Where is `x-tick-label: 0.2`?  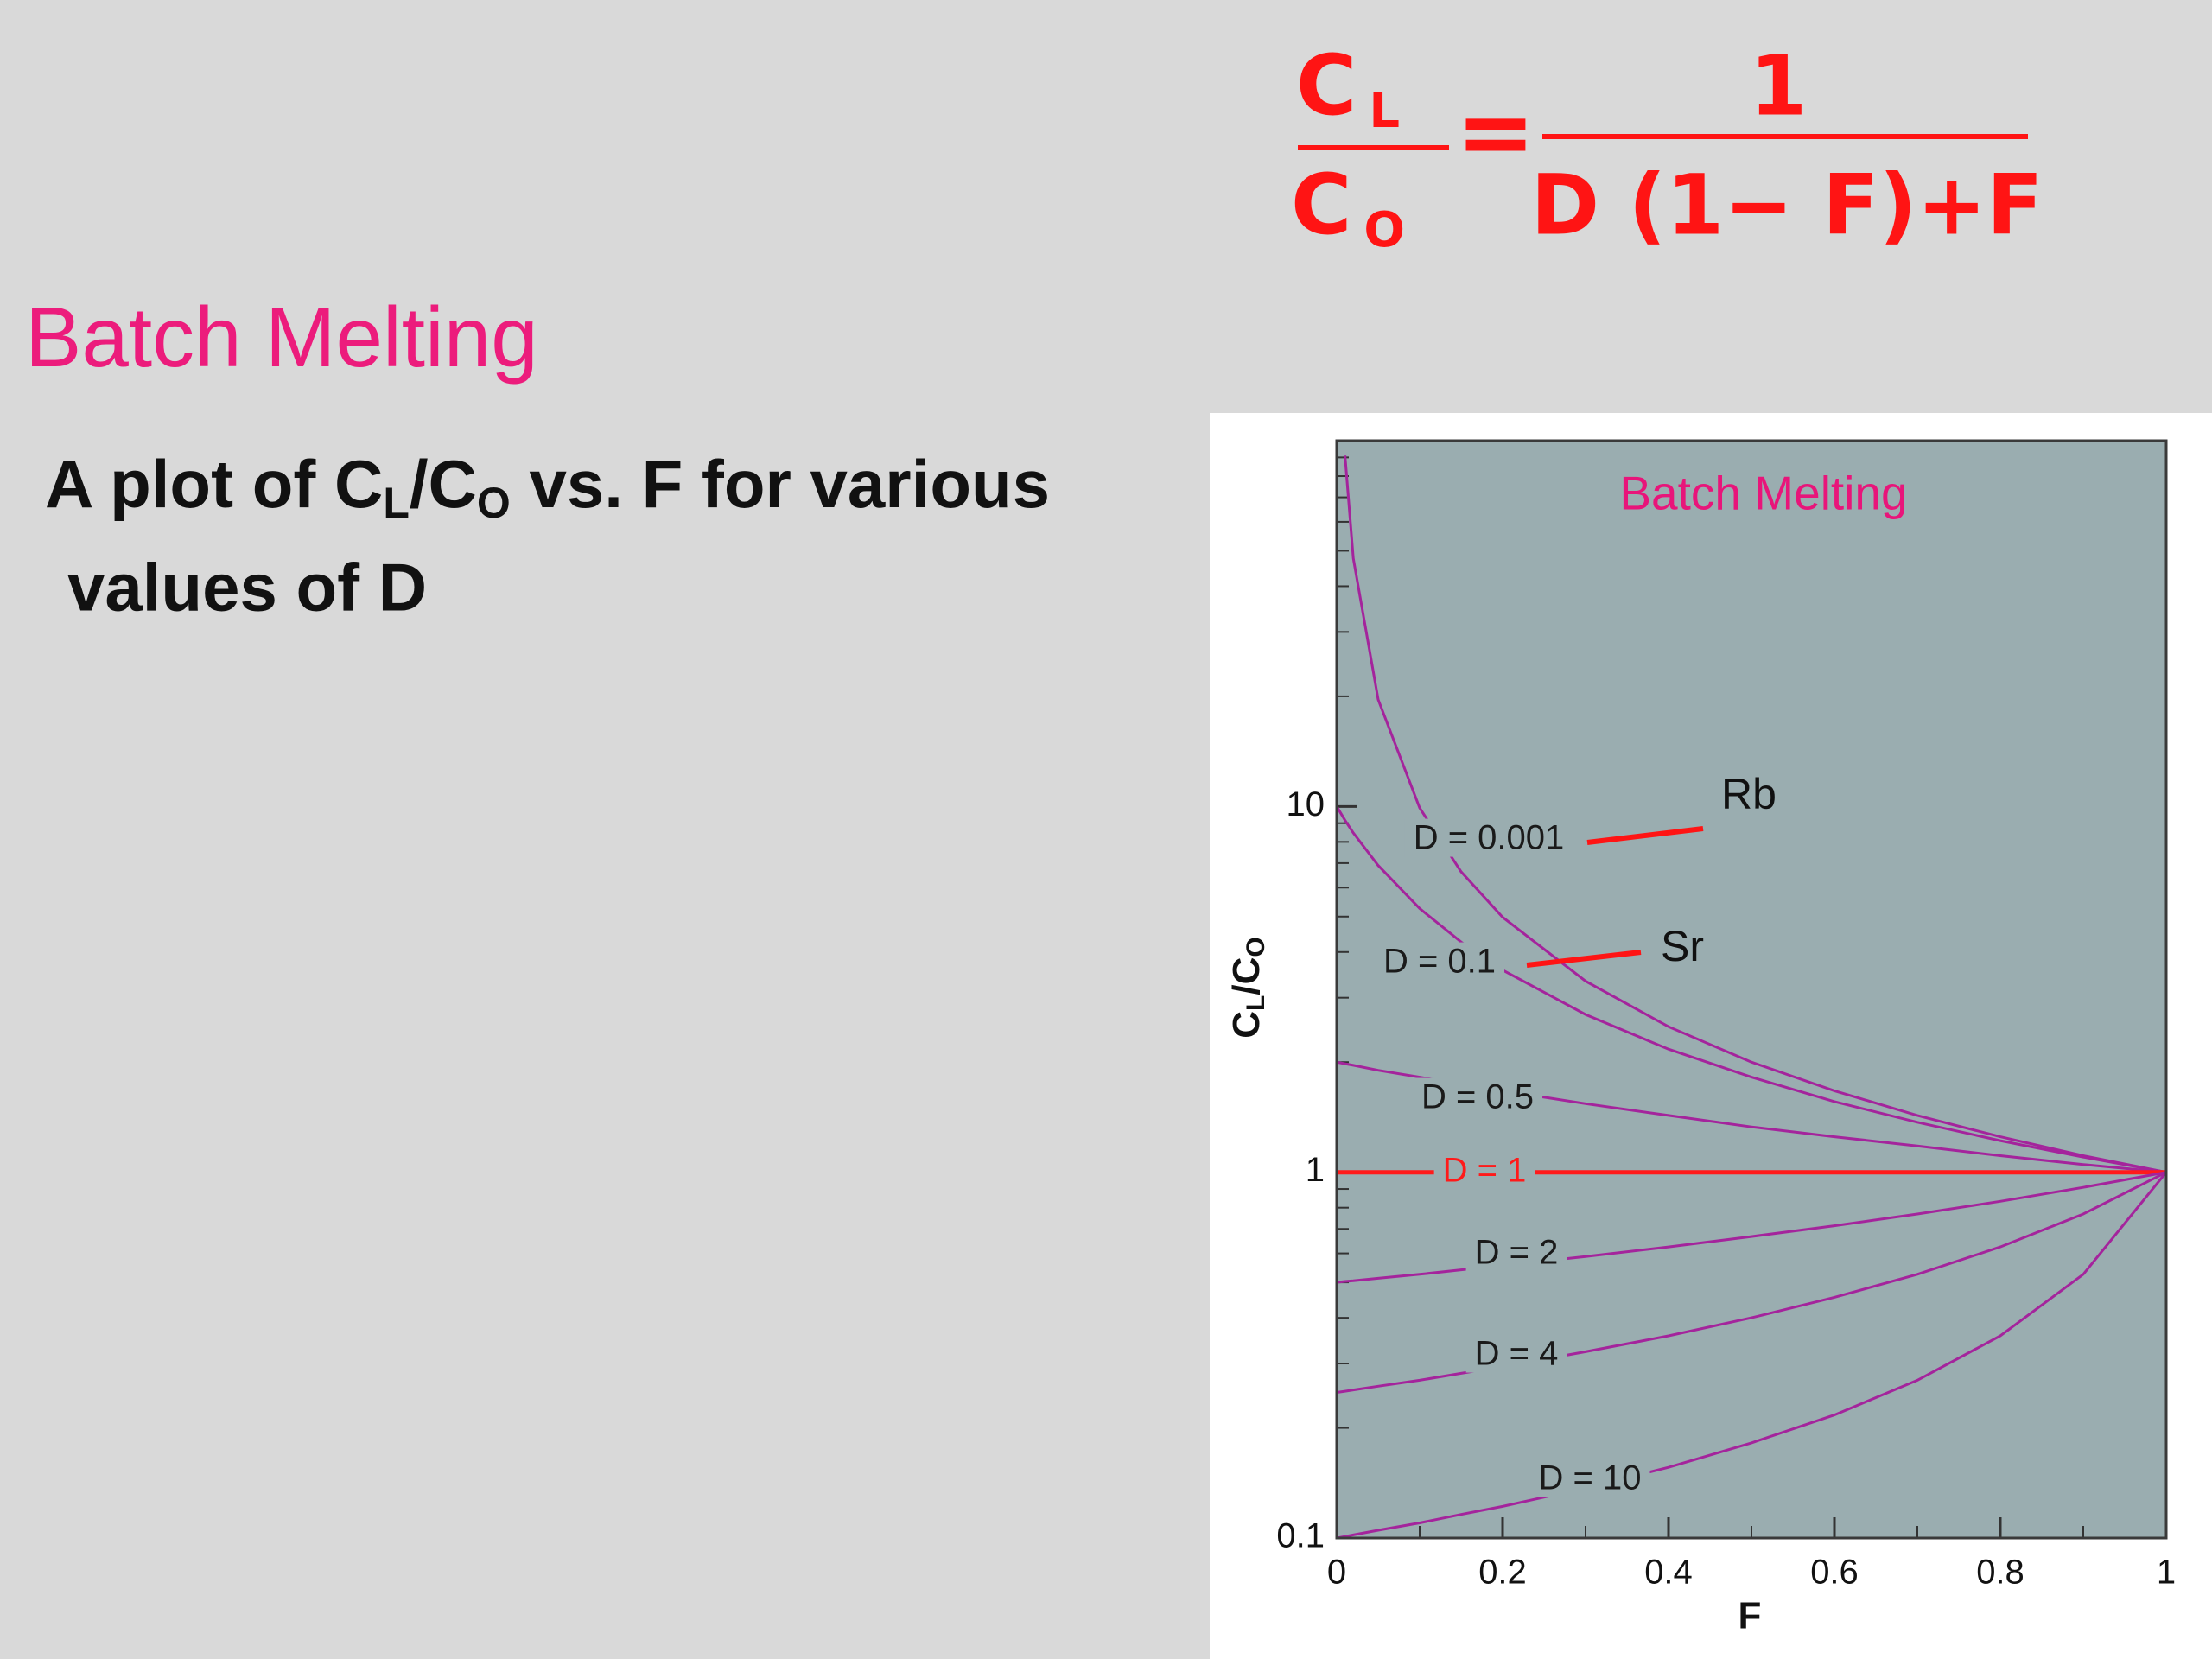 x-tick-label: 0.2 is located at coordinates (1502, 1573).